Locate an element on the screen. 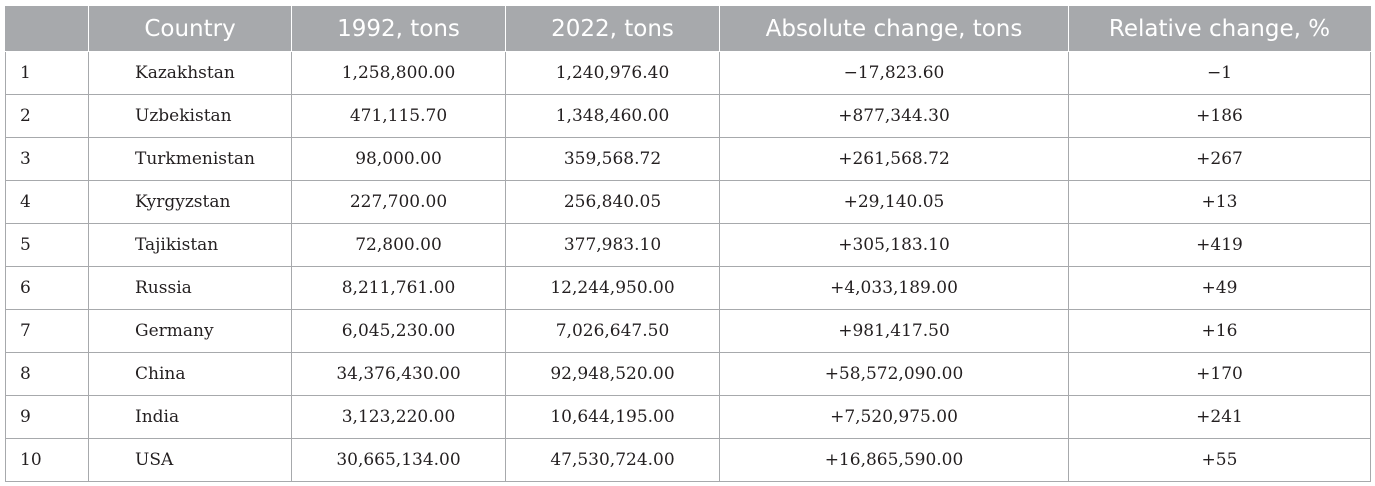 This screenshot has height=486, width=1375. row-relative-change: +13 is located at coordinates (1219, 202).